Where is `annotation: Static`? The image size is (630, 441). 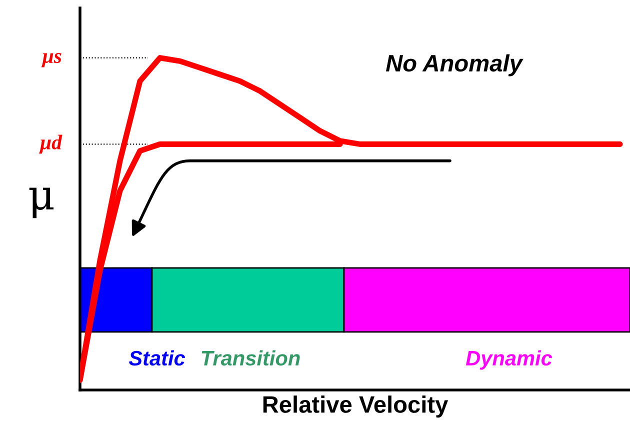
annotation: Static is located at coordinates (157, 358).